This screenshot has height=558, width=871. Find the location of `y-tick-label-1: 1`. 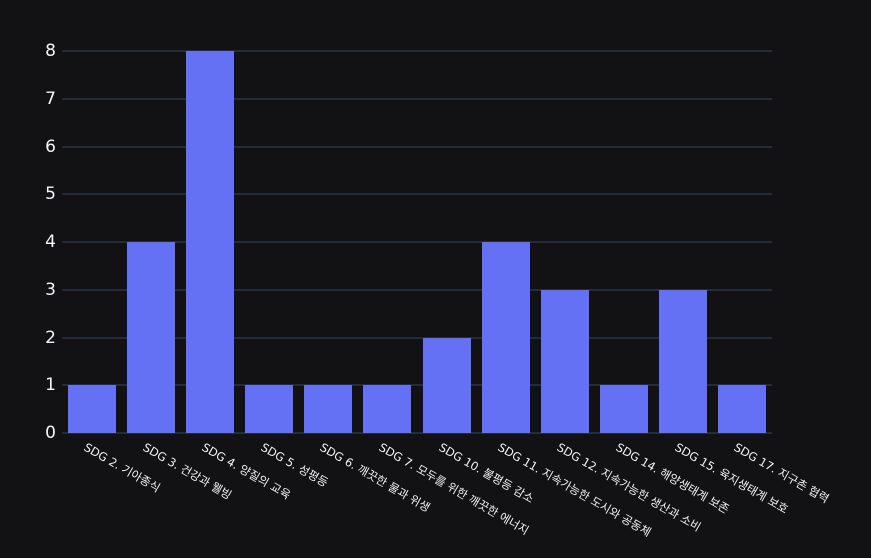

y-tick-label-1: 1 is located at coordinates (50, 385).